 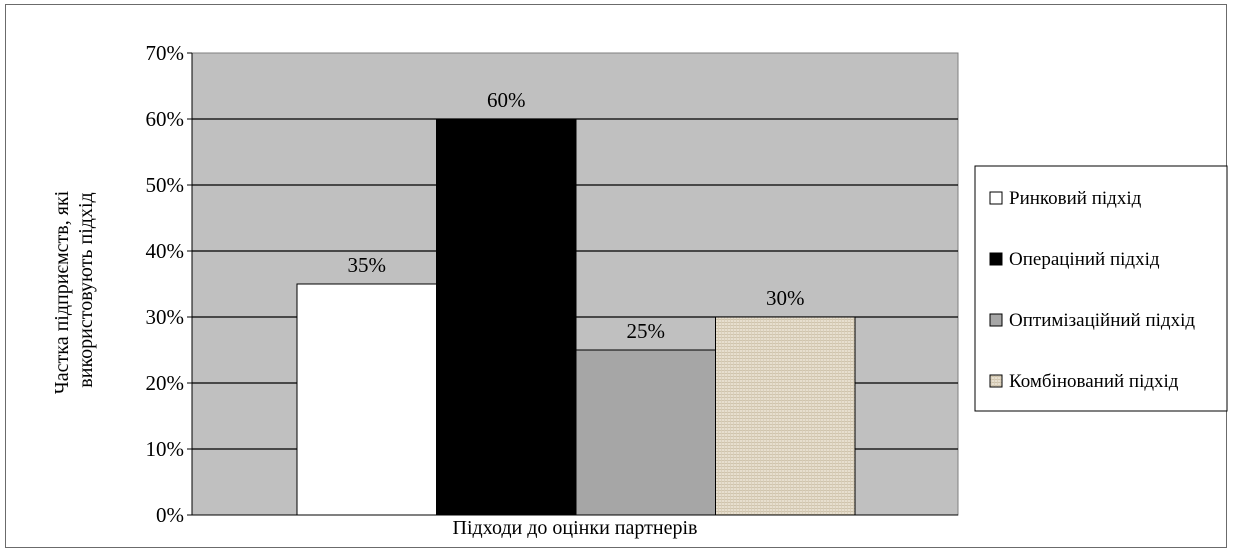 What do you see at coordinates (1084, 259) in the screenshot?
I see `legend-label-2: Операціний підхід` at bounding box center [1084, 259].